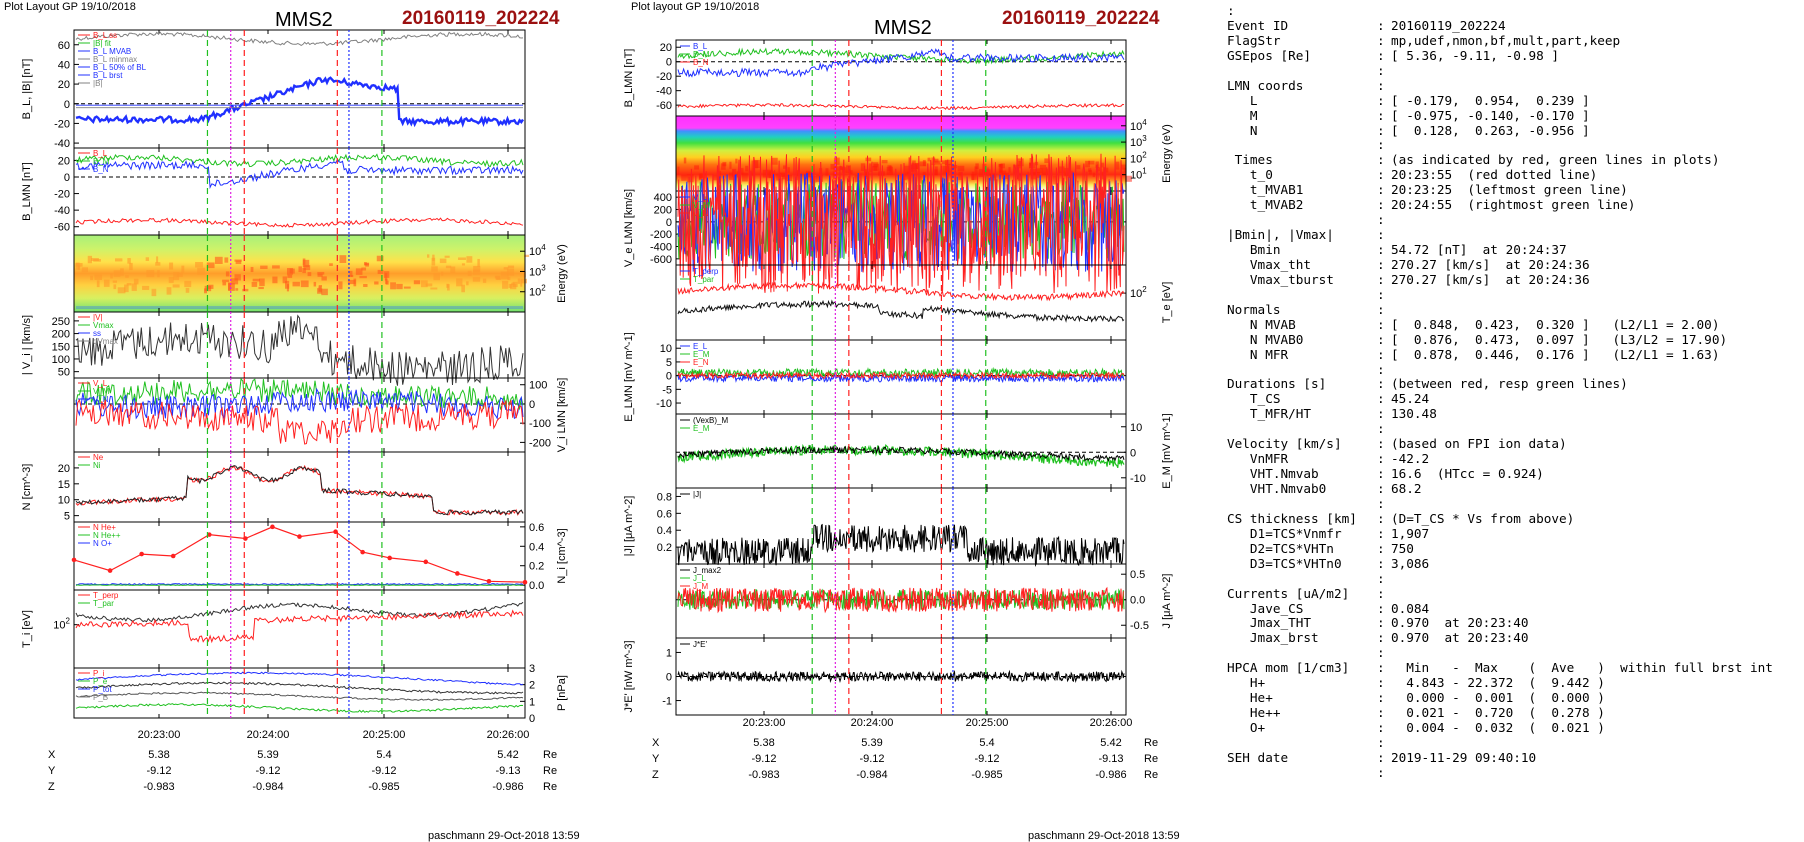  I want to click on left-probe-title: MMS2, so click(304, 20).